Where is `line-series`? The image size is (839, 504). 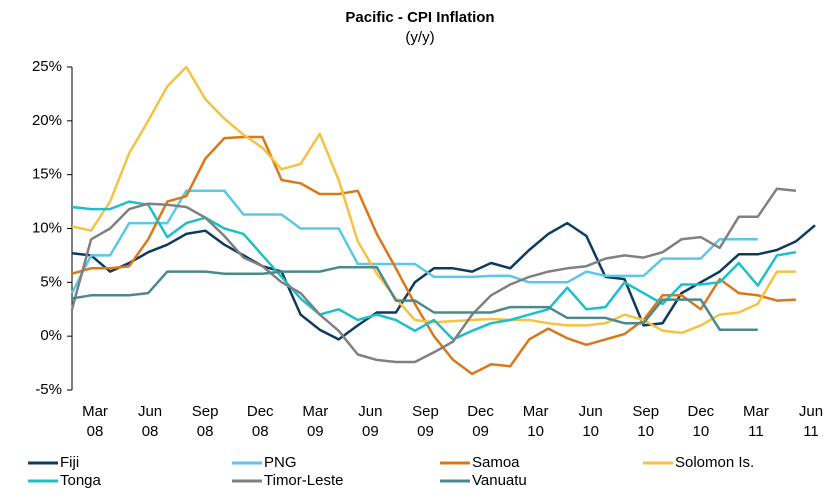 line-series is located at coordinates (414, 298).